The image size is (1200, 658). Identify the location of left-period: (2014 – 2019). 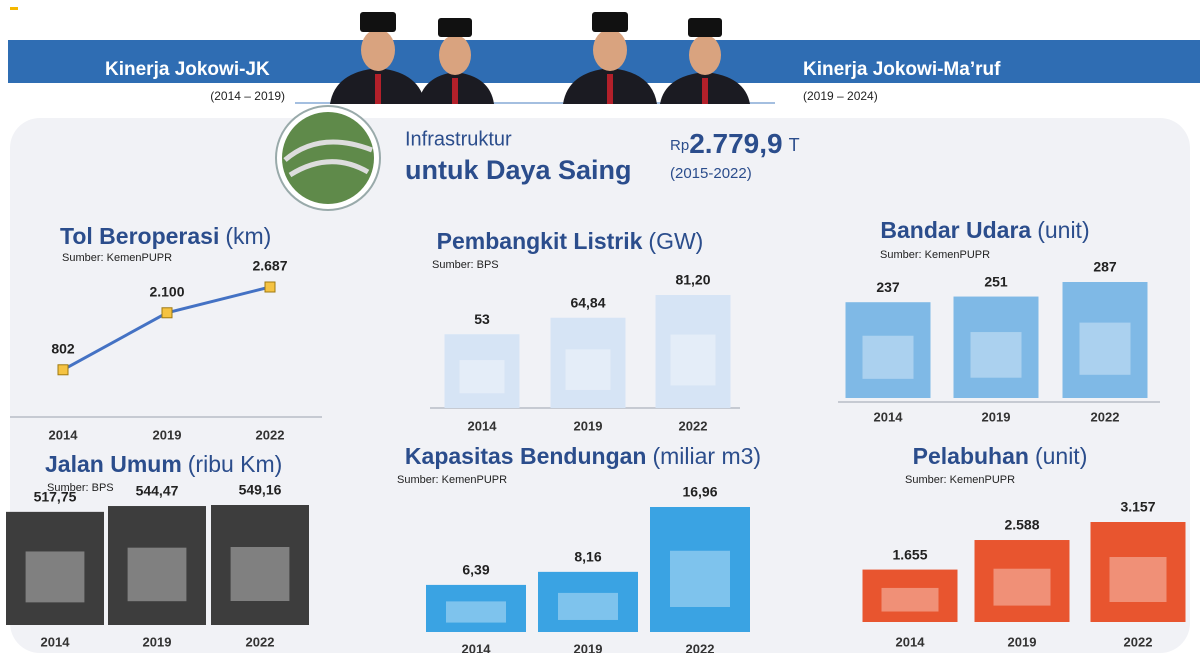
(247, 96).